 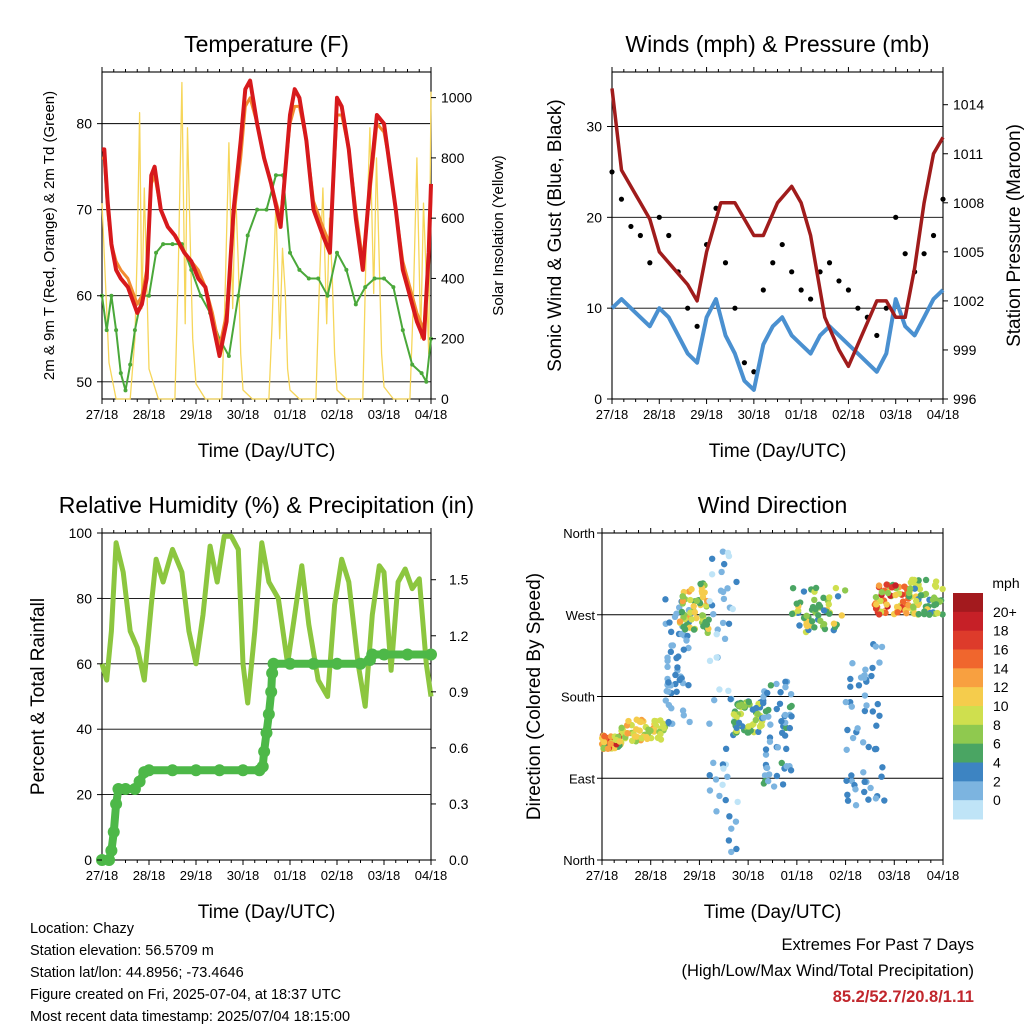 I want to click on y-tick-label: North, so click(x=579, y=533).